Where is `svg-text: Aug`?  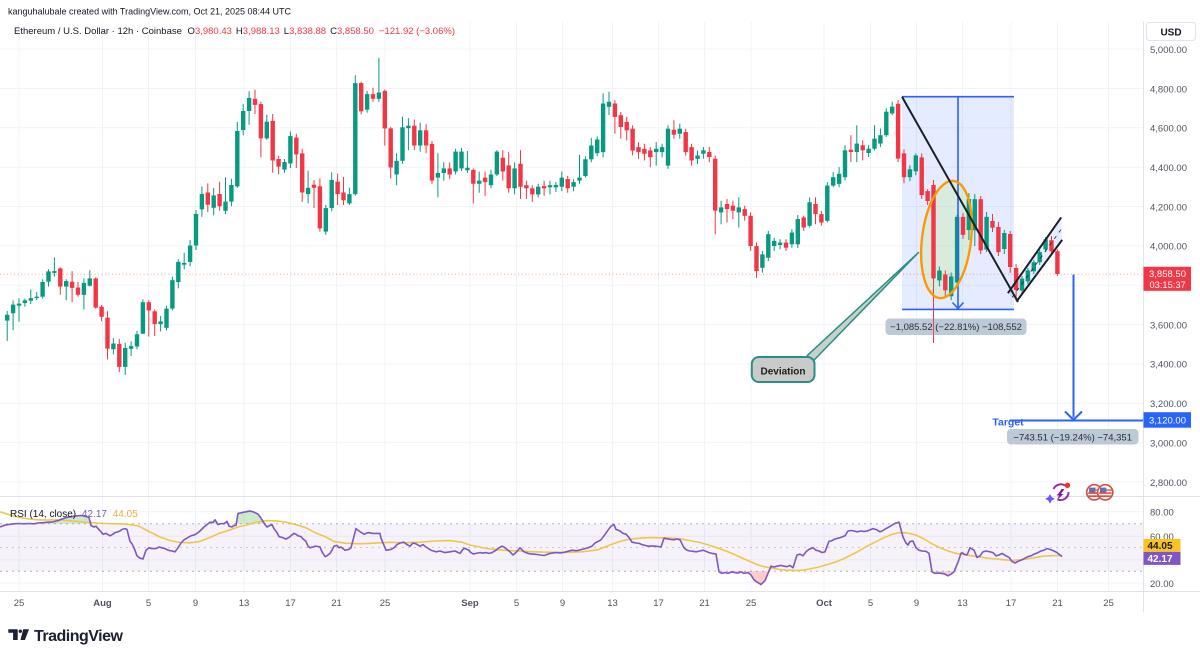 svg-text: Aug is located at coordinates (102, 603).